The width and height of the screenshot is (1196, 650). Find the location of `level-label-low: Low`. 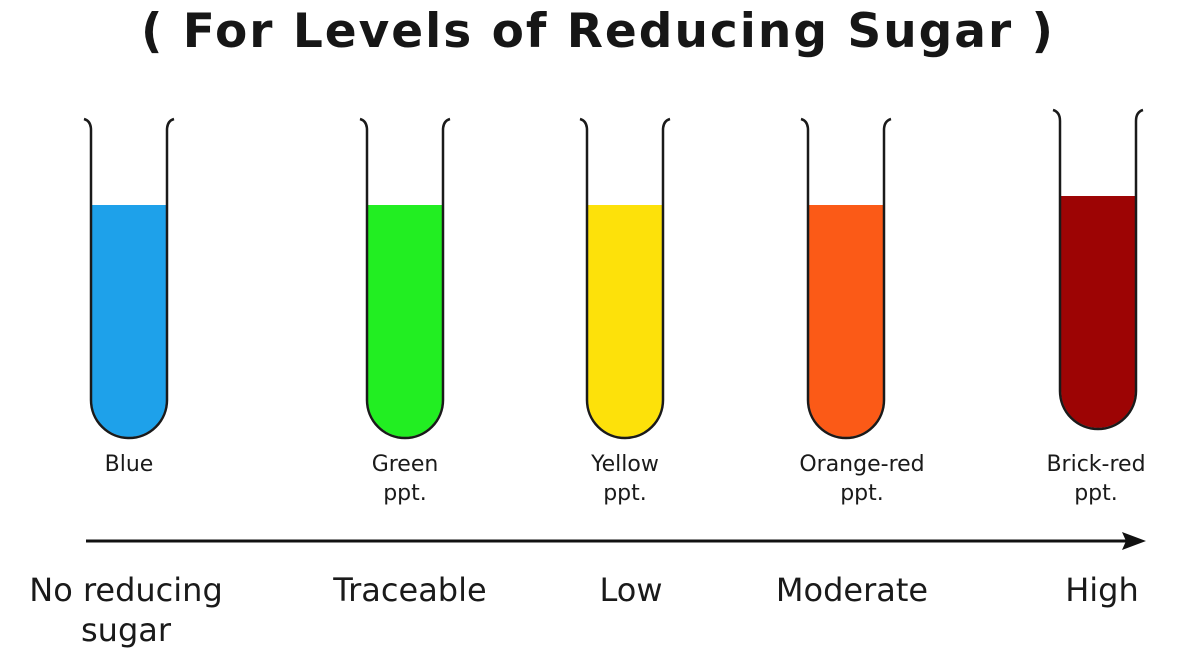

level-label-low: Low is located at coordinates (631, 590).